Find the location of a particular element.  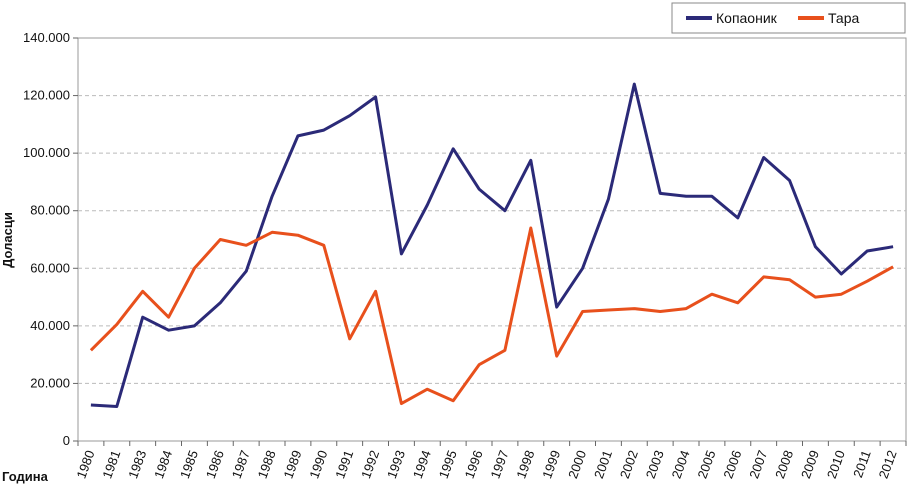

x-tick-label: 1987 is located at coordinates (241, 464).